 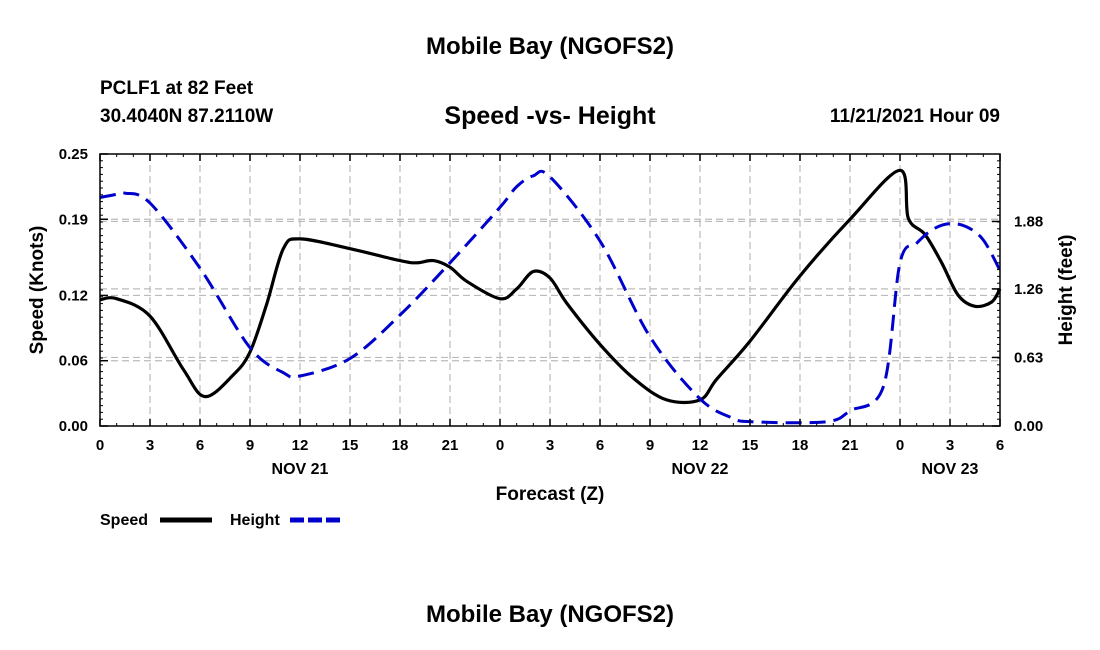 What do you see at coordinates (1066, 290) in the screenshot?
I see `y-axis-right-label: Height (feet)` at bounding box center [1066, 290].